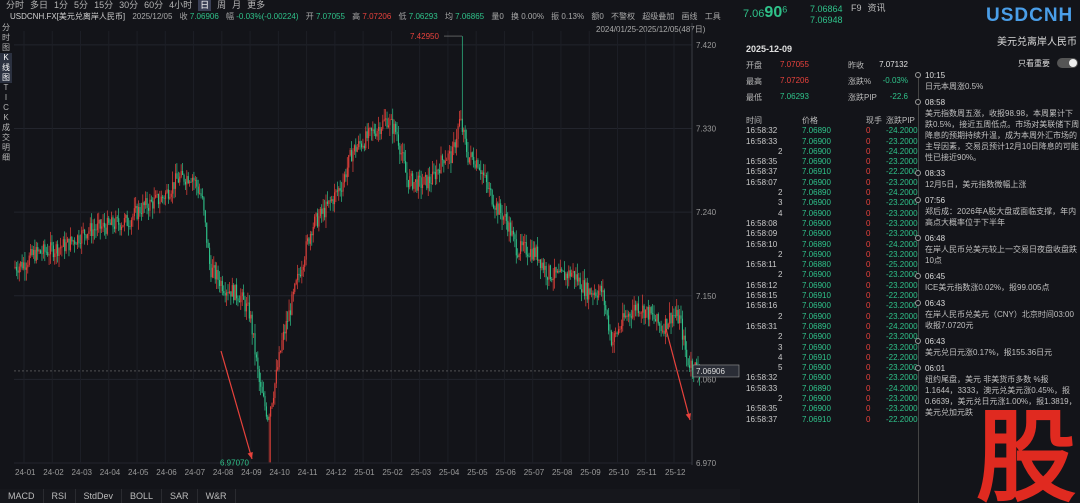 This screenshot has height=503, width=1080. Describe the element at coordinates (996, 249) in the screenshot. I see `news-item: 06:48 在岸人民币兑美元较上一交易日夜盘收盘跌10点` at that location.